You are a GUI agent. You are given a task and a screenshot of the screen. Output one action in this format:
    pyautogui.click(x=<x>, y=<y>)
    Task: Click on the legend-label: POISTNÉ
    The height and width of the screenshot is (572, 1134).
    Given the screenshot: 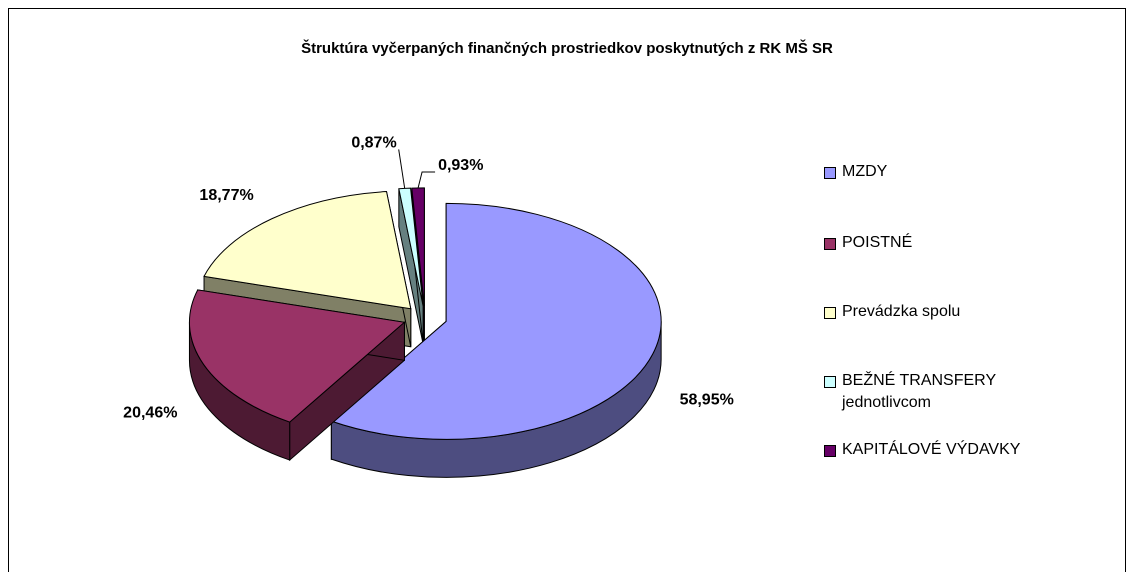 What is the action you would take?
    pyautogui.click(x=877, y=242)
    